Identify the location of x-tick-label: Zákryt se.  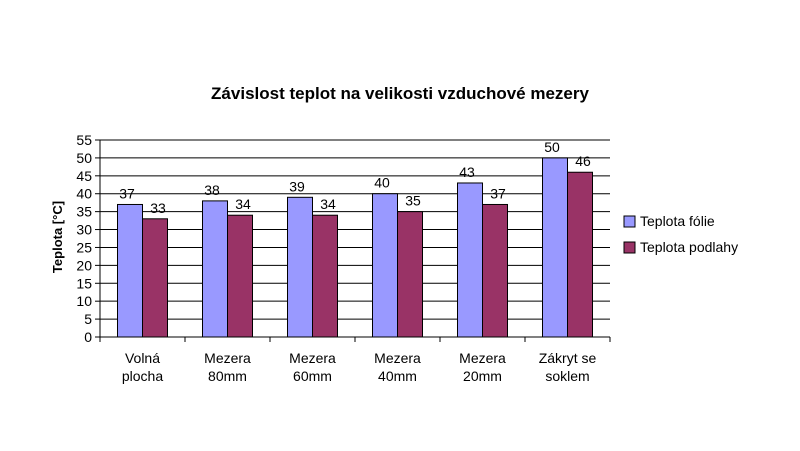
(568, 358).